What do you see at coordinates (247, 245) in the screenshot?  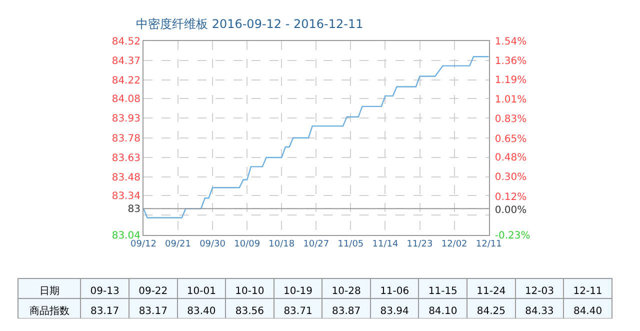 I see `x-tick-label: 10/09` at bounding box center [247, 245].